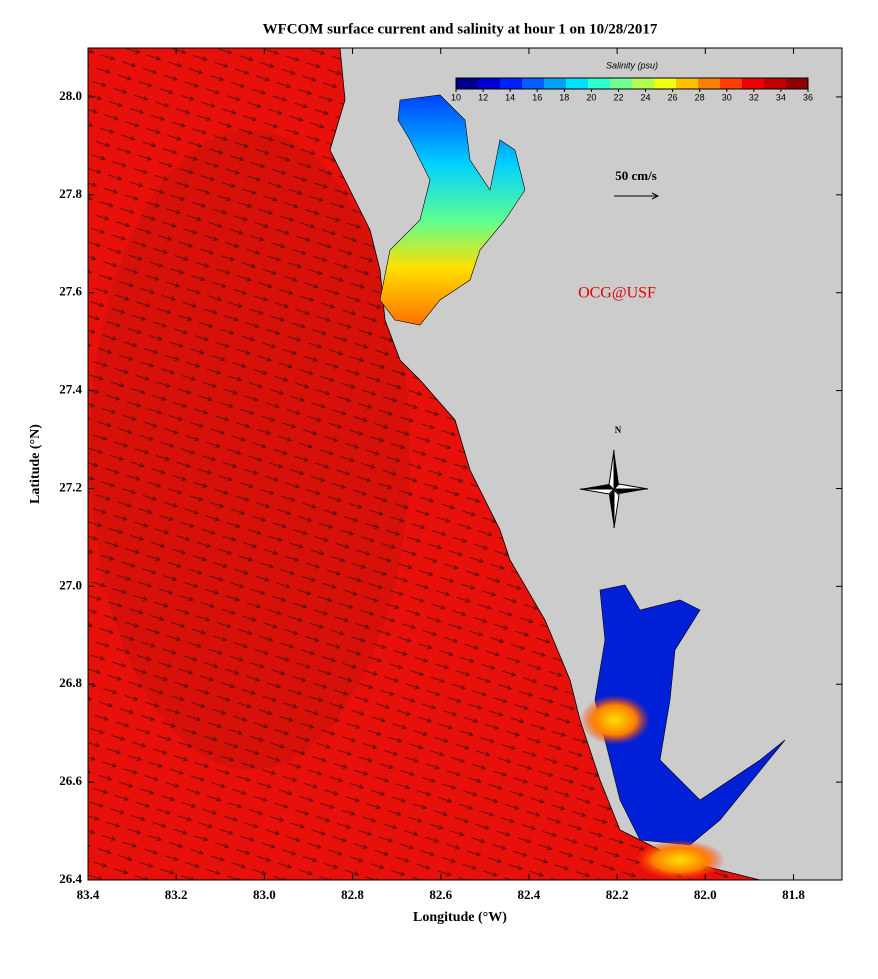  What do you see at coordinates (537, 97) in the screenshot?
I see `colorbar-tick-label: 16` at bounding box center [537, 97].